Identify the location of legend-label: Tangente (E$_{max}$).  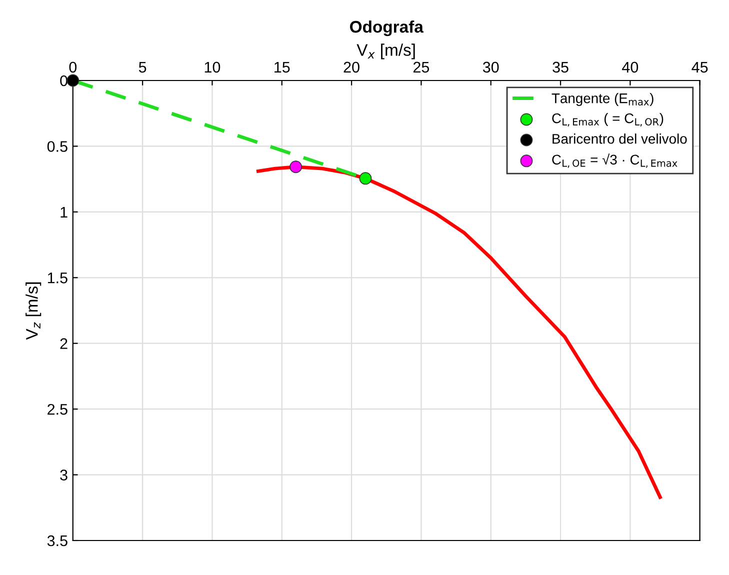
(603, 99).